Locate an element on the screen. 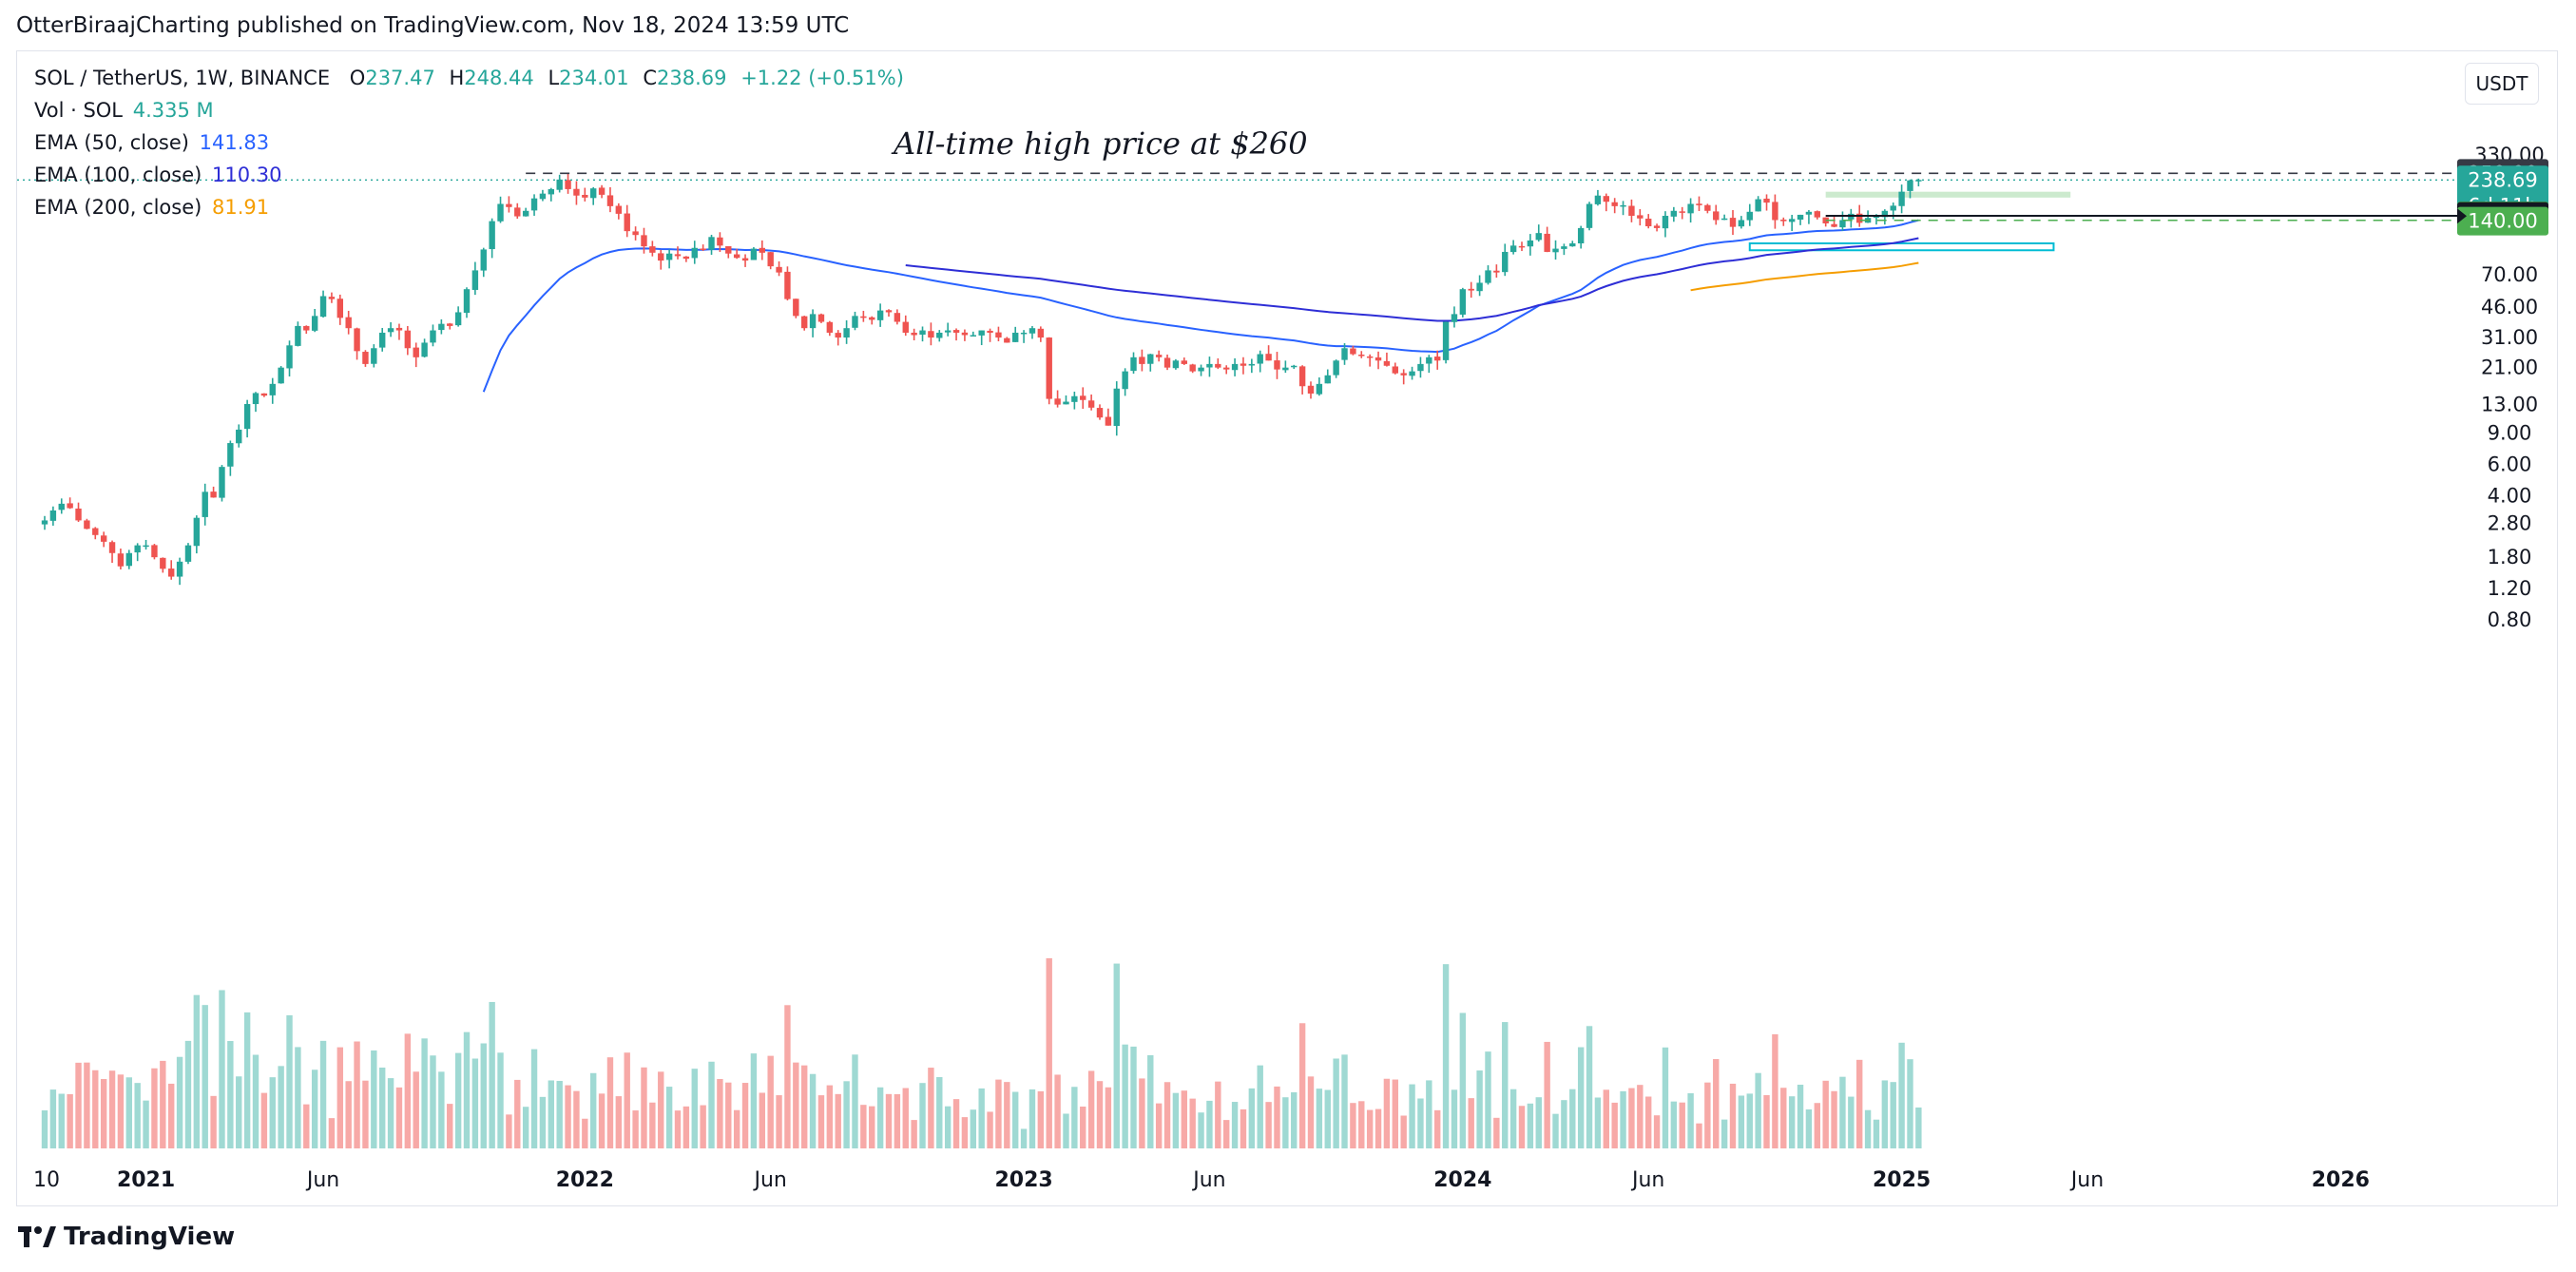 The width and height of the screenshot is (2576, 1272). legend-volume-row: Vol · SOL 4.335 M is located at coordinates (124, 110).